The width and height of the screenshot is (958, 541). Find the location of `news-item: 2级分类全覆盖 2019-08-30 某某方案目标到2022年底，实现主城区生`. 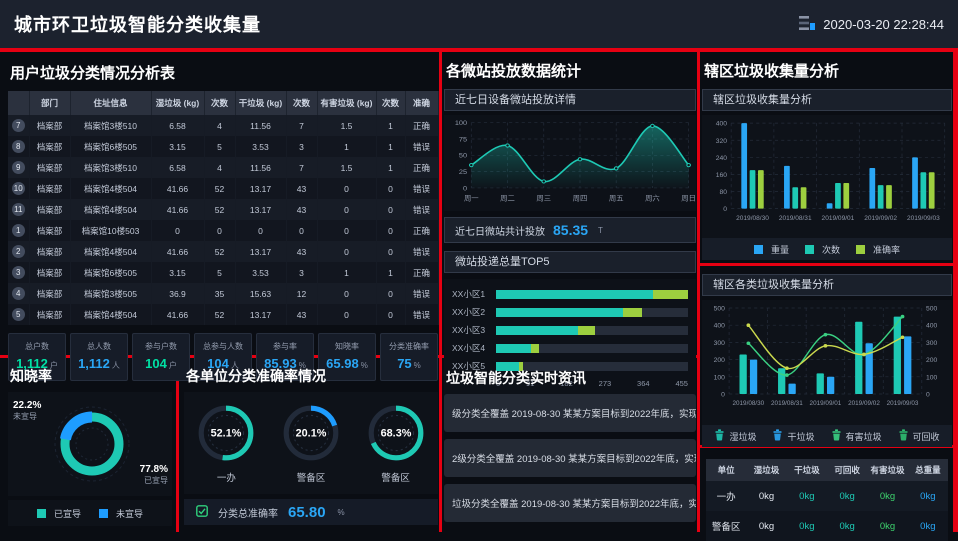

news-item: 2级分类全覆盖 2019-08-30 某某方案目标到2022年底，实现主城区生 is located at coordinates (570, 458).